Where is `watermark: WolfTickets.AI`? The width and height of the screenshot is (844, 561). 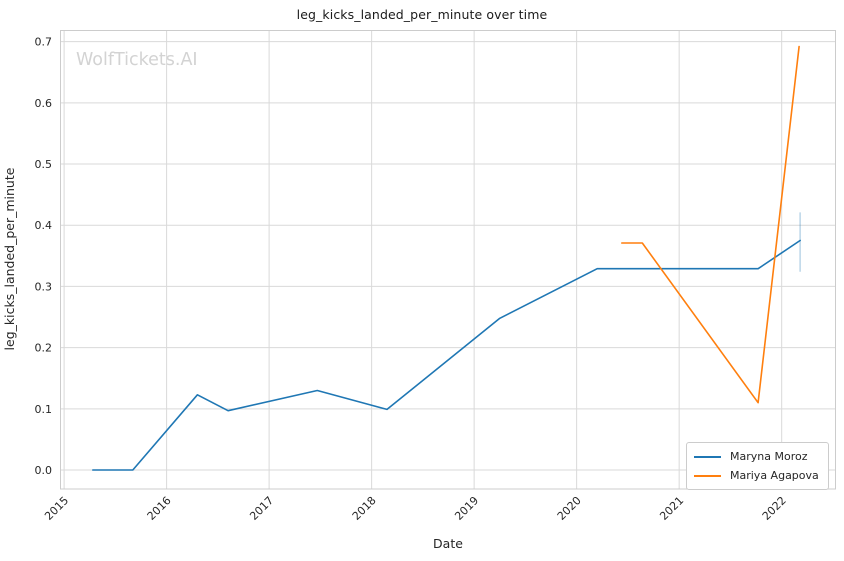 watermark: WolfTickets.AI is located at coordinates (137, 60).